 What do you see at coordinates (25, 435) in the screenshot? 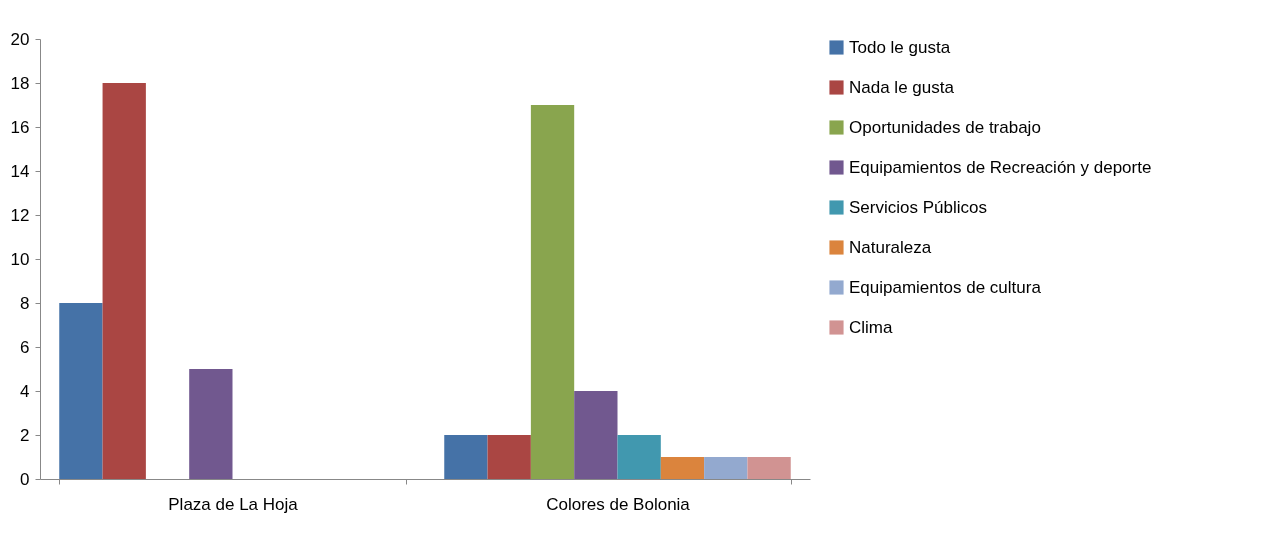
I see `y-tick-label: 2` at bounding box center [25, 435].